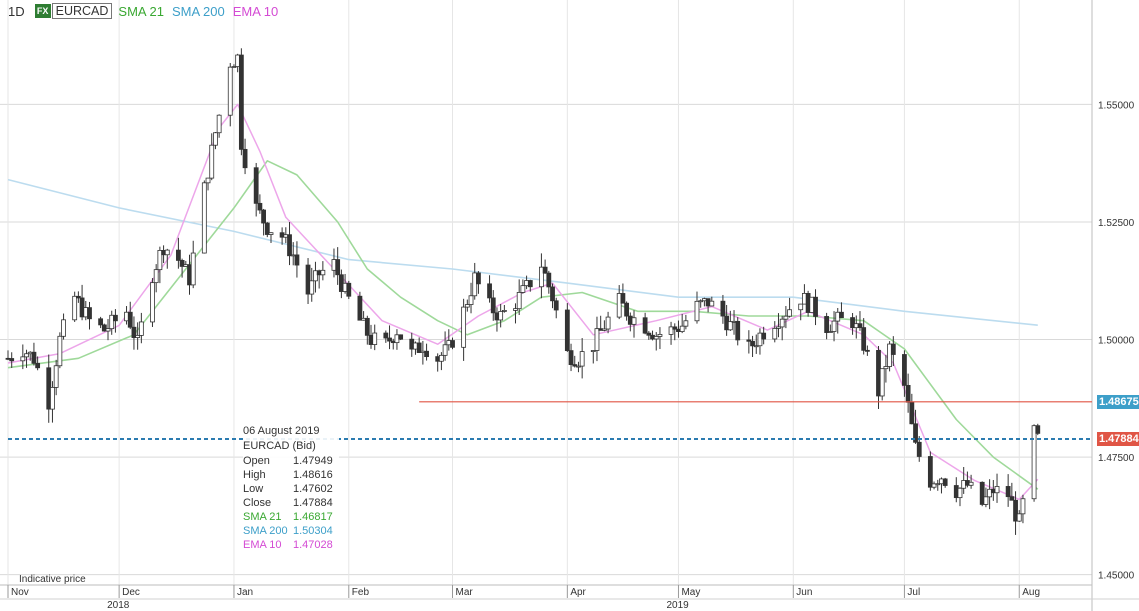  Describe the element at coordinates (281, 431) in the screenshot. I see `tooltip-date: 06 August 2019` at that location.